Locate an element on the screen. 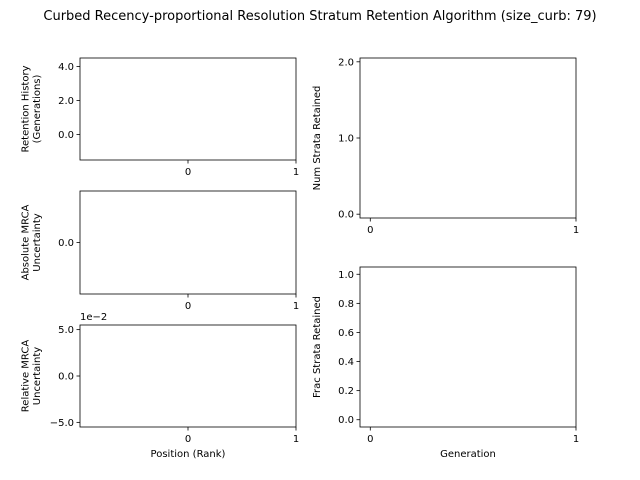 Image resolution: width=640 pixels, height=480 pixels. y-axis-label: Num Strata Retained is located at coordinates (317, 138).